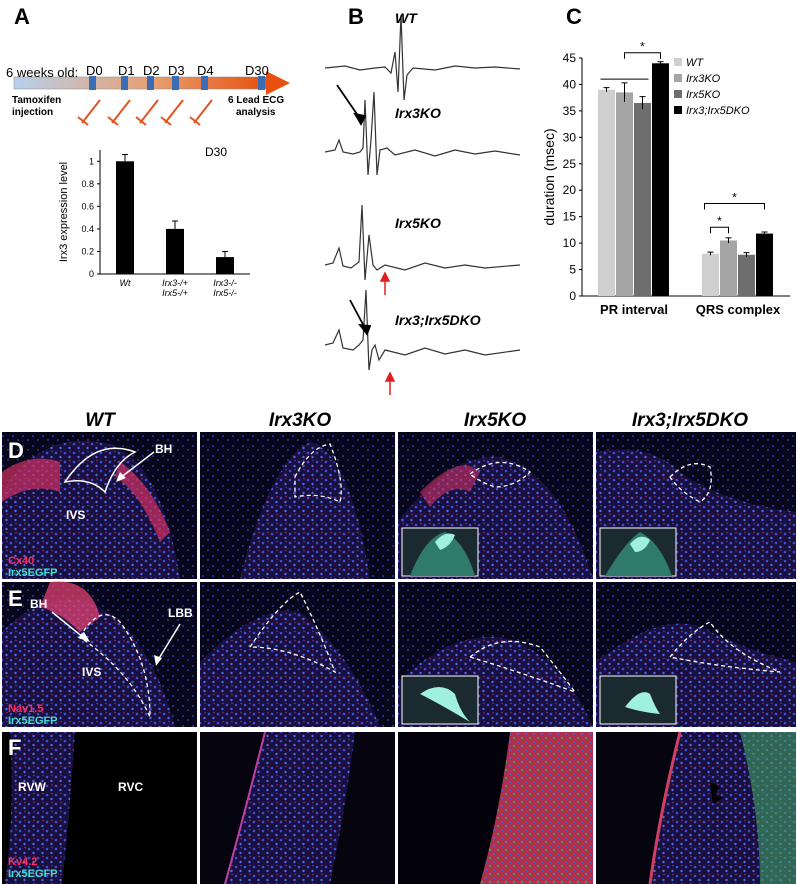 The height and width of the screenshot is (884, 798). I want to click on row-label-f: F, so click(15, 747).